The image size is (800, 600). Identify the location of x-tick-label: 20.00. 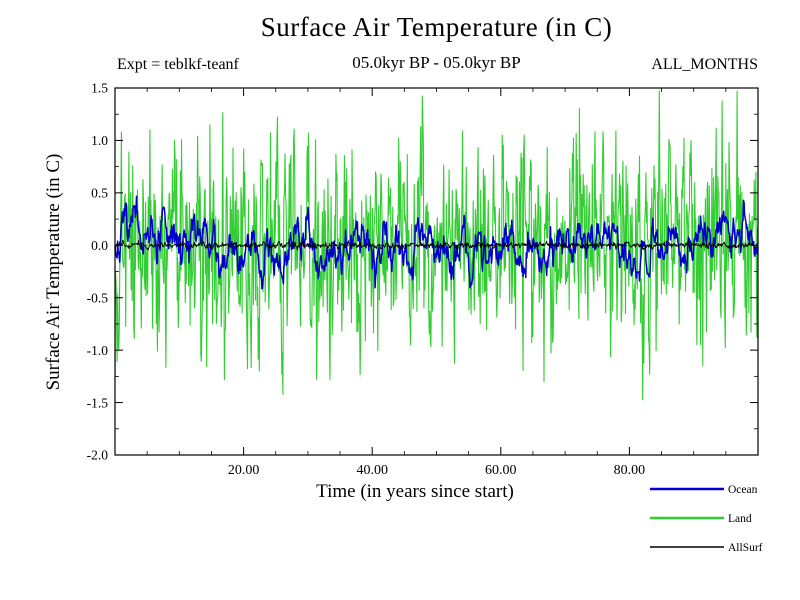
(244, 470).